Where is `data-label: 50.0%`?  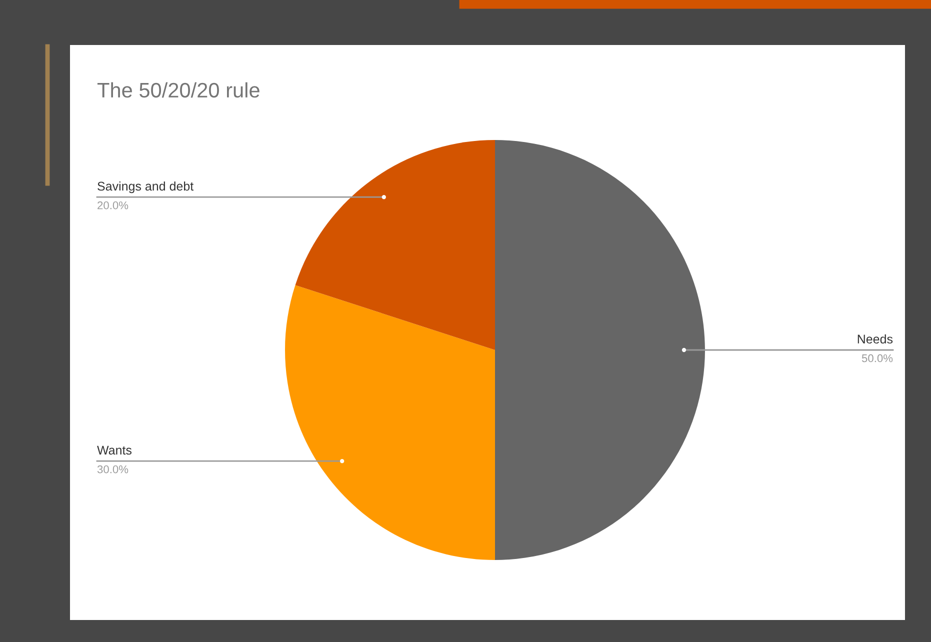
data-label: 50.0% is located at coordinates (877, 358).